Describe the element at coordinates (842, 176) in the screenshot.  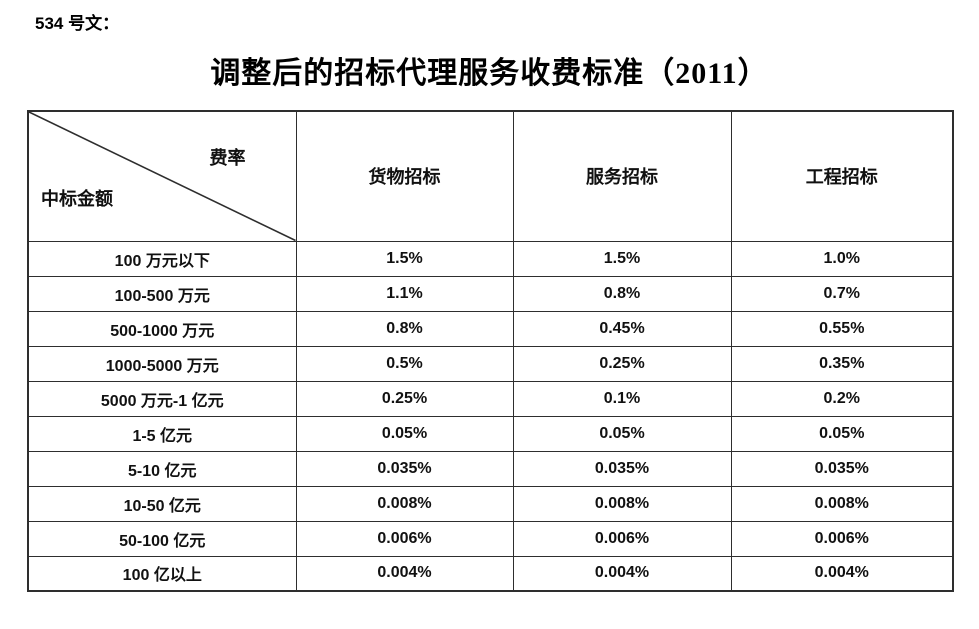
I see `column-header-engineering: 工程招标` at that location.